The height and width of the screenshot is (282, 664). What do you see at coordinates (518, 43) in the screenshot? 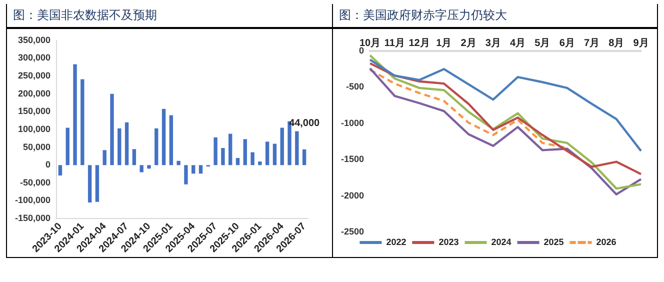
I see `x-tick-label: 4月` at bounding box center [518, 43].